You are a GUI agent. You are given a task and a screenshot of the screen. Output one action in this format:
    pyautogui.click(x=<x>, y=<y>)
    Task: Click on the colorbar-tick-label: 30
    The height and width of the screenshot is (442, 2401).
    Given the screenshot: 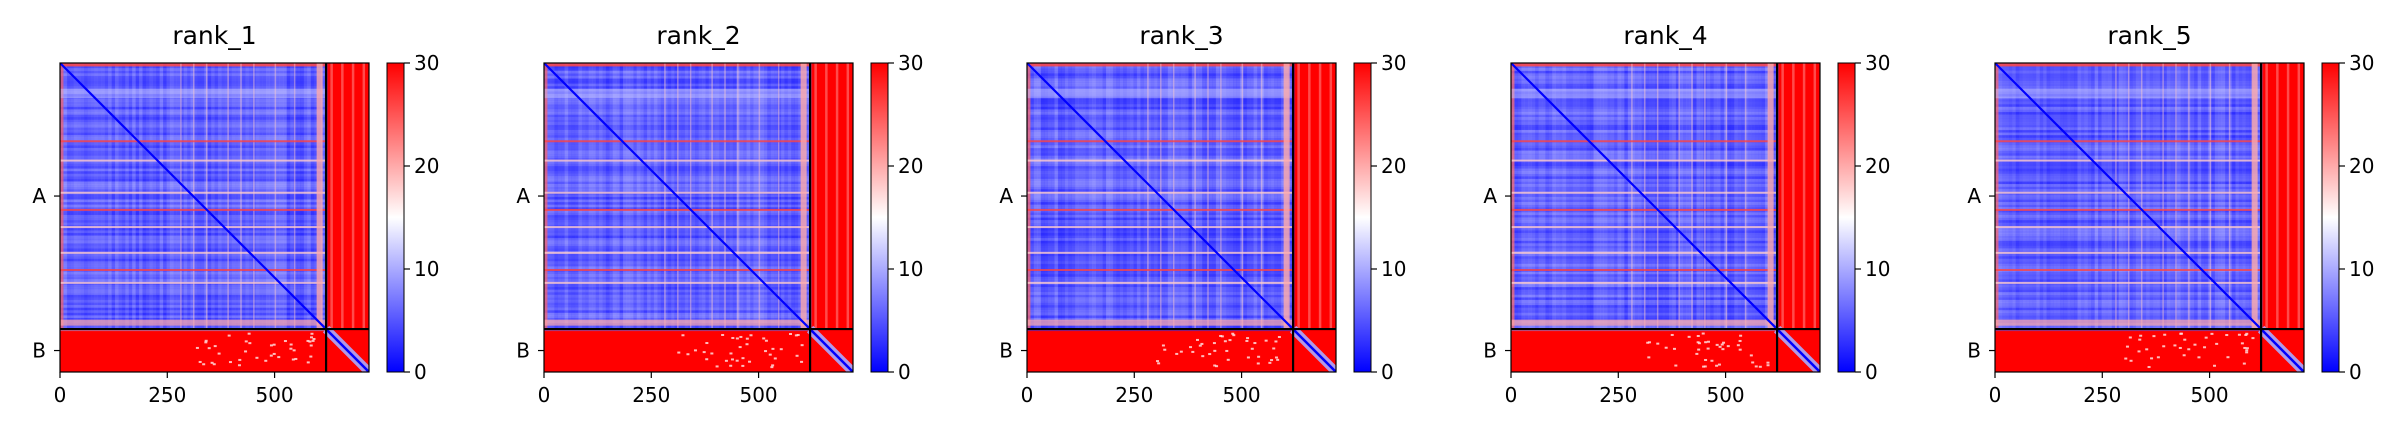 What is the action you would take?
    pyautogui.click(x=1877, y=63)
    